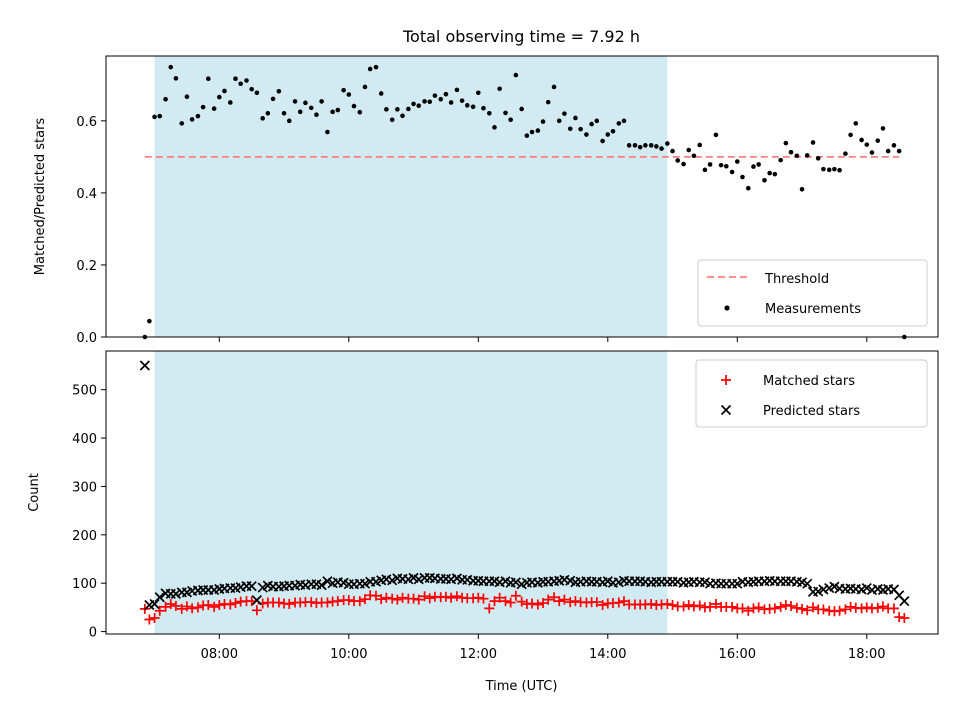  What do you see at coordinates (809, 381) in the screenshot?
I see `legend-matched-label: Matched stars` at bounding box center [809, 381].